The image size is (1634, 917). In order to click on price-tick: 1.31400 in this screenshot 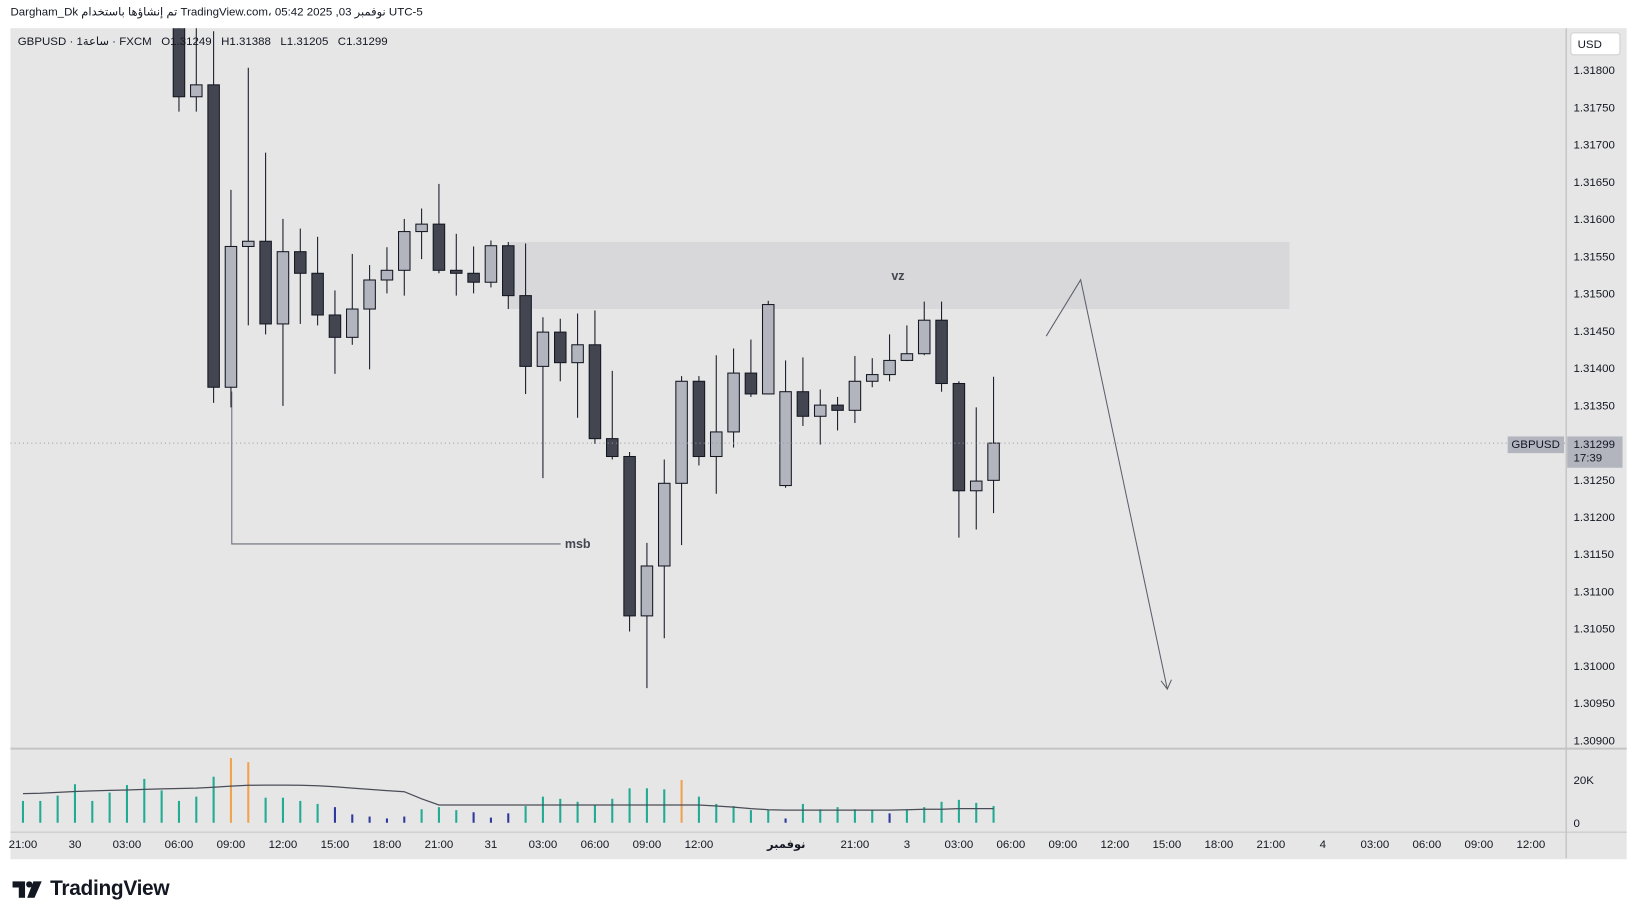, I will do `click(1593, 369)`.